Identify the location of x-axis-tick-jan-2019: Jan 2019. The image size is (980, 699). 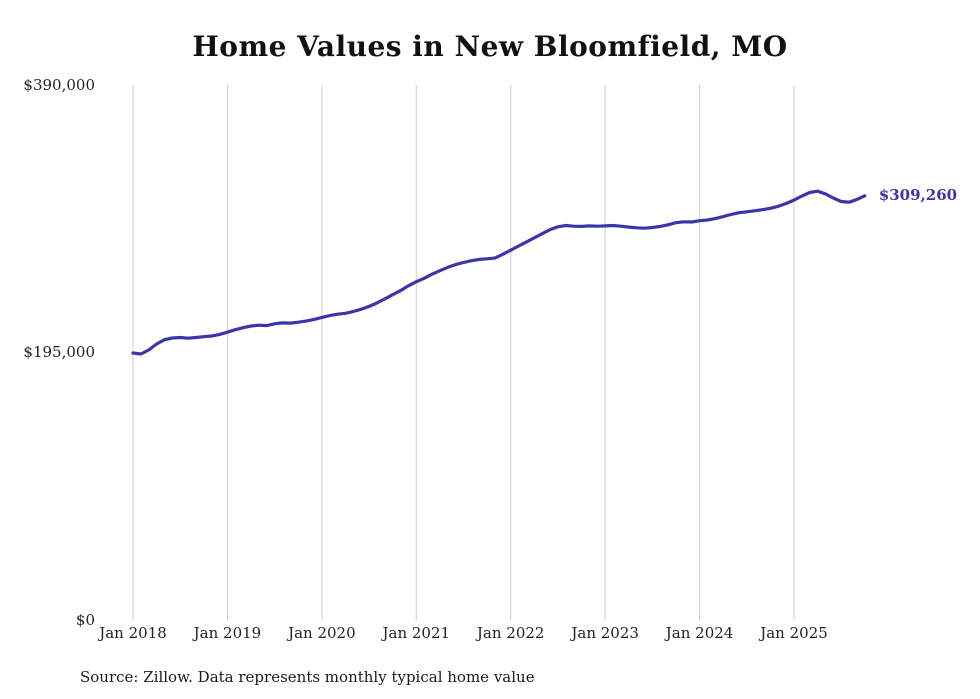
(227, 633).